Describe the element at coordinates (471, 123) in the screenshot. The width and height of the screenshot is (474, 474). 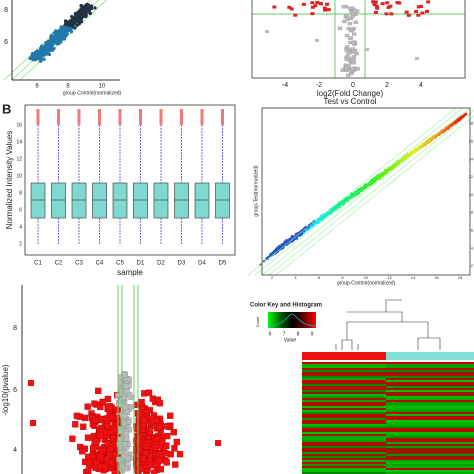
I see `tick-label: 18` at that location.